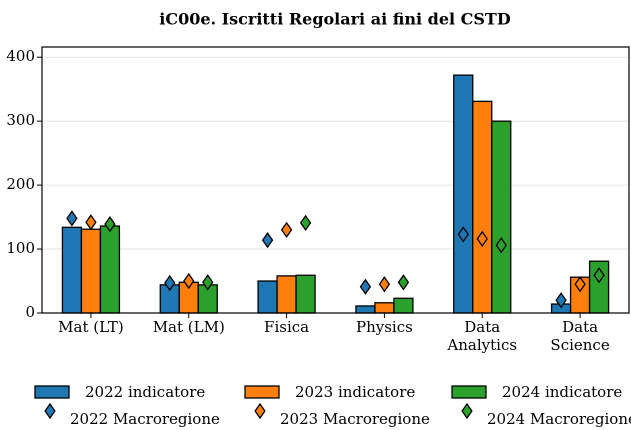 Image resolution: width=631 pixels, height=430 pixels. I want to click on legend-label: 2024 indicatore, so click(562, 392).